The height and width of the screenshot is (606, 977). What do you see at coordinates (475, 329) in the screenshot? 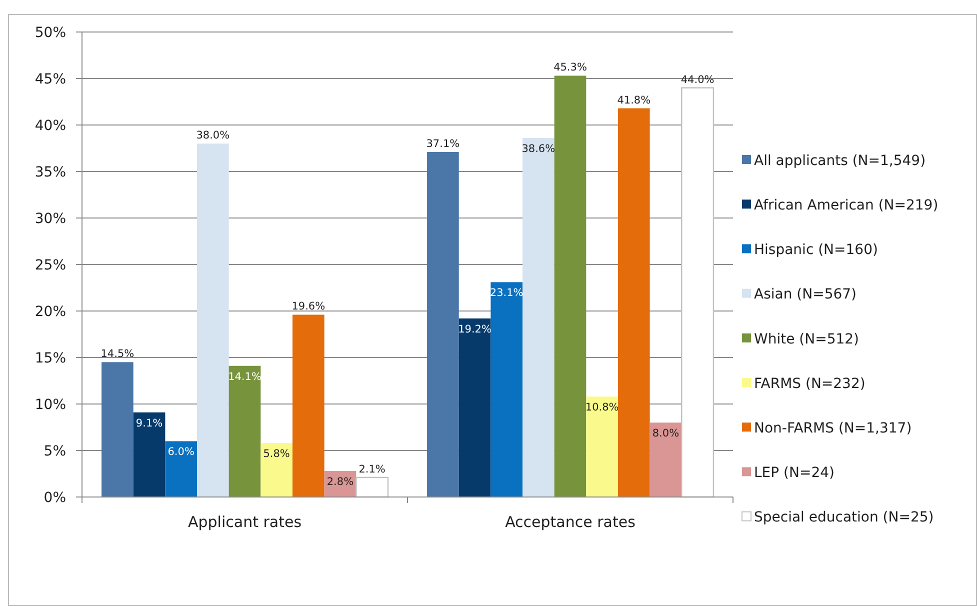
I see `data-label: 19.2%` at bounding box center [475, 329].